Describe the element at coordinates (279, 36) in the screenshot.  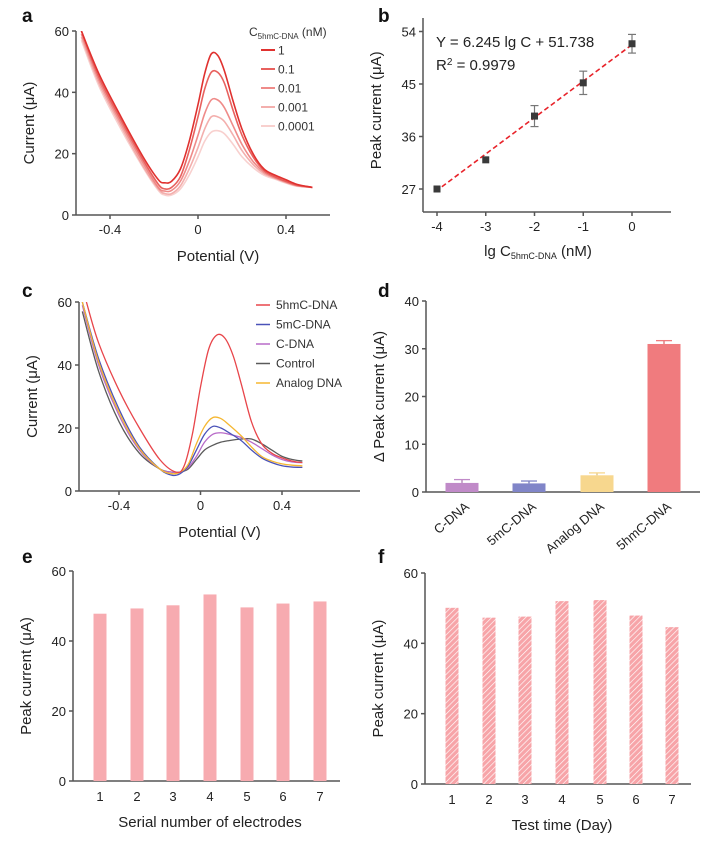
I see `legend-title-sub: 5hmC-DNA` at that location.